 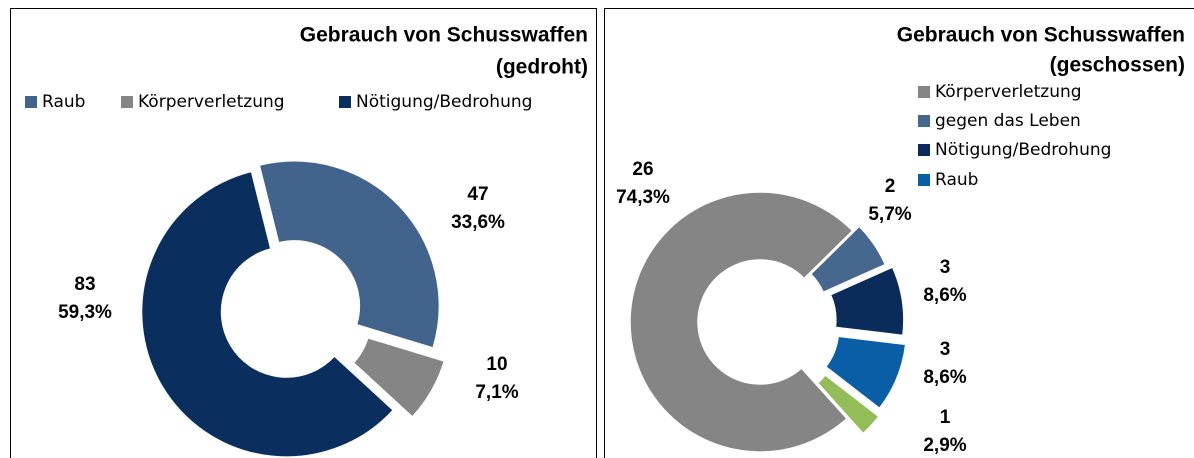 I want to click on data-label: 10, so click(x=496, y=364).